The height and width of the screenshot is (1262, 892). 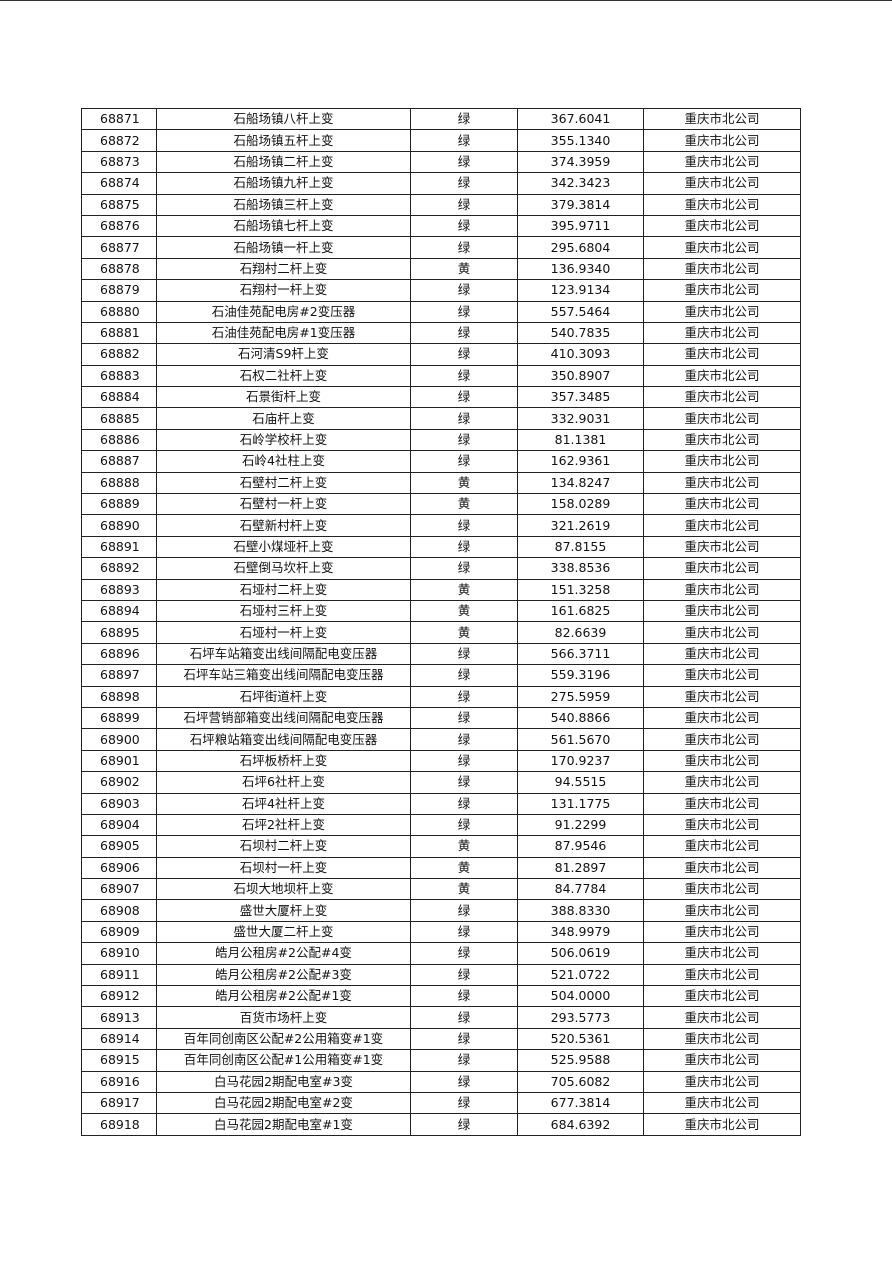 What do you see at coordinates (283, 376) in the screenshot?
I see `transformer-name-cell: 石权二社杆上变` at bounding box center [283, 376].